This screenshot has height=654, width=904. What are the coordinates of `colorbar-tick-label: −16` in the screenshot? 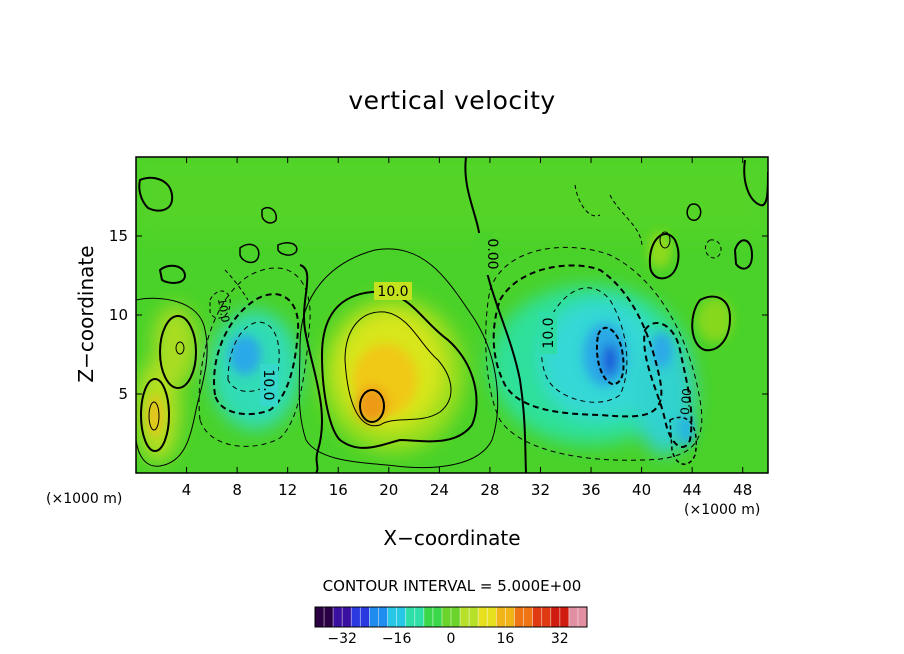 It's located at (397, 639).